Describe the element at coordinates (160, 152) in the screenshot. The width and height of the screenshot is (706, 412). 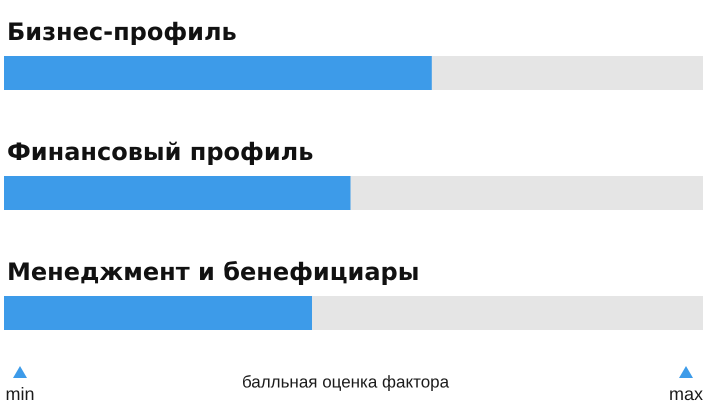
I see `y-tick-label: Финансовый профиль` at that location.